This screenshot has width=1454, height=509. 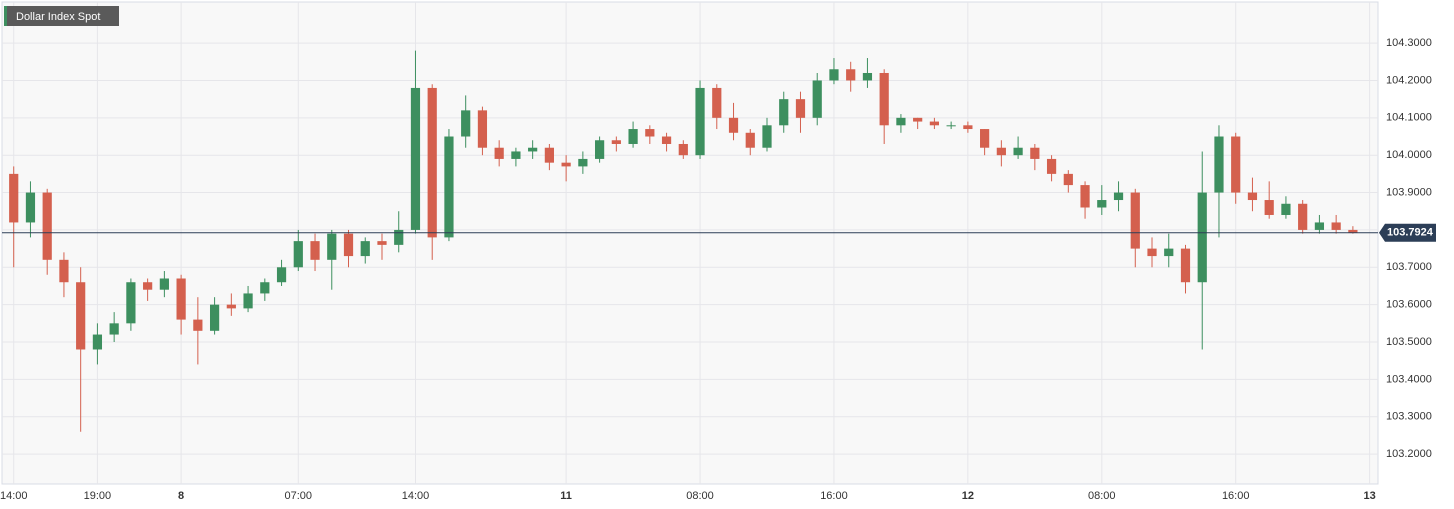 What do you see at coordinates (566, 496) in the screenshot?
I see `x-tick-label: 11` at bounding box center [566, 496].